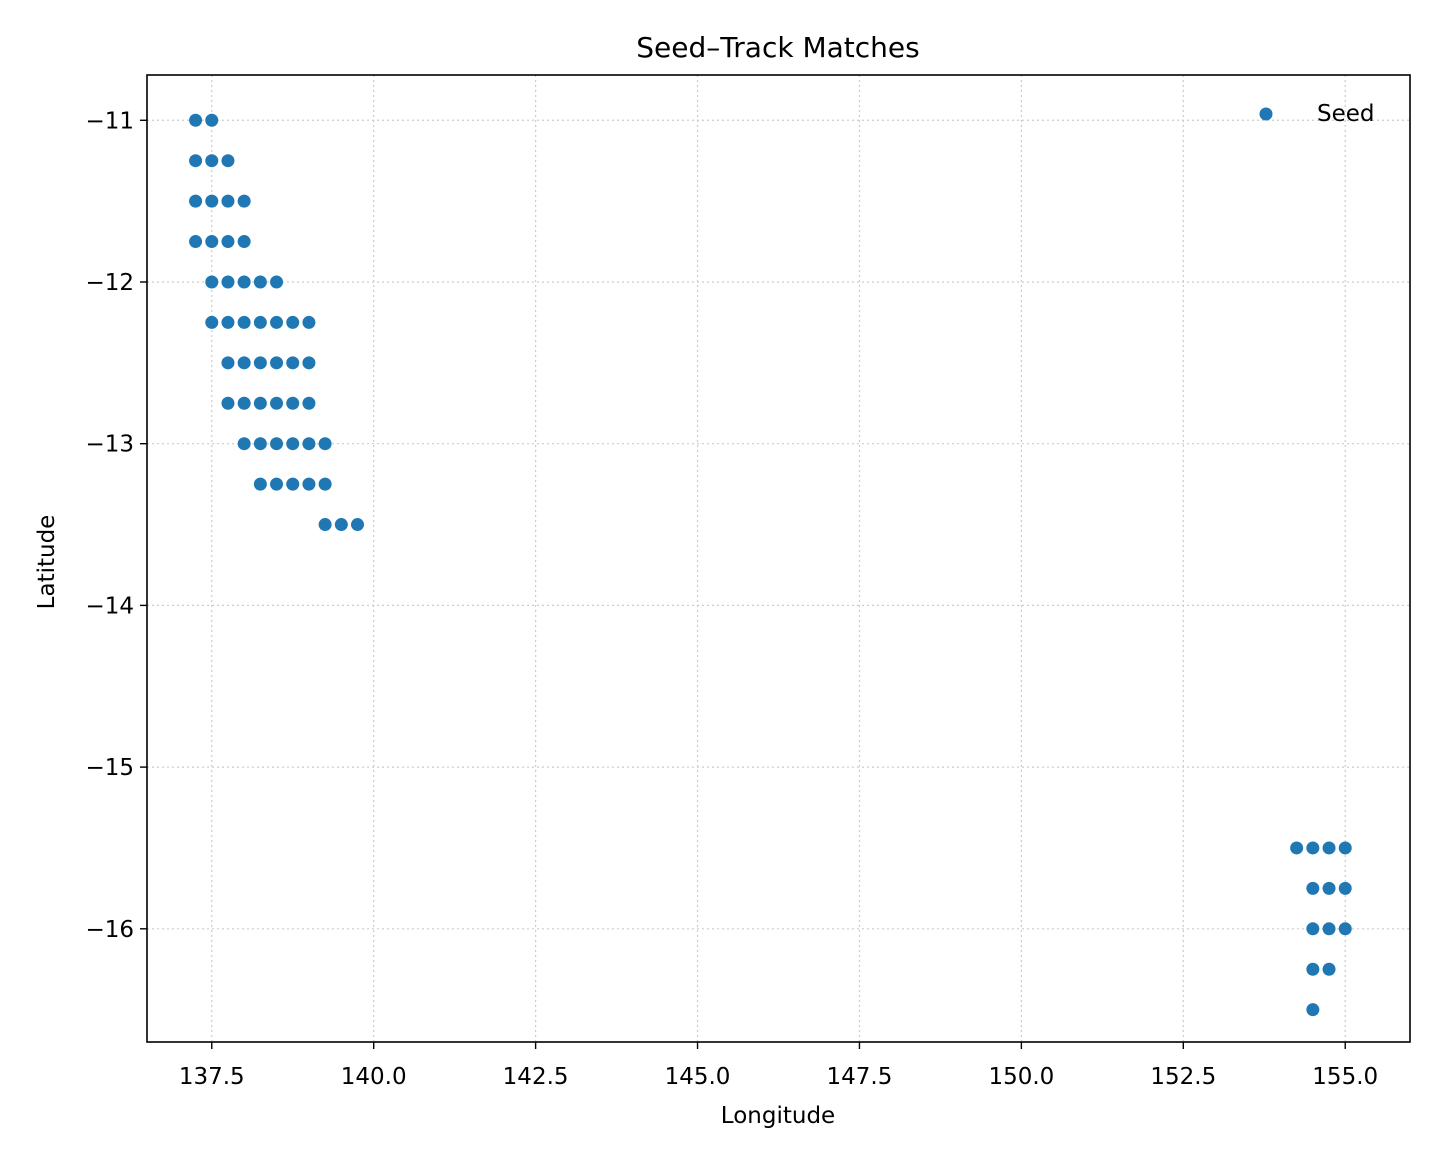 Image resolution: width=1440 pixels, height=1160 pixels. I want to click on legend: Seed, so click(1317, 114).